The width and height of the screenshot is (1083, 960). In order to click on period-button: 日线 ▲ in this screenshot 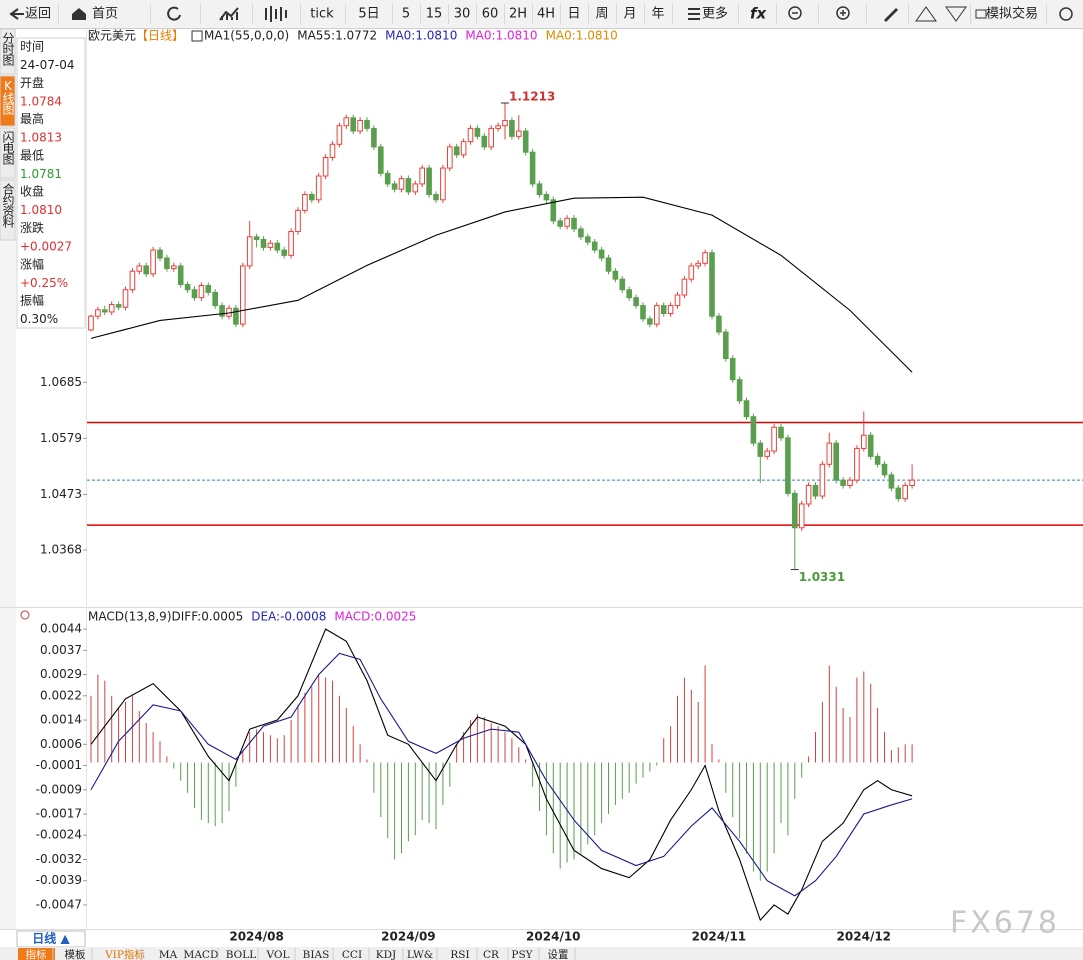, I will do `click(51, 938)`.